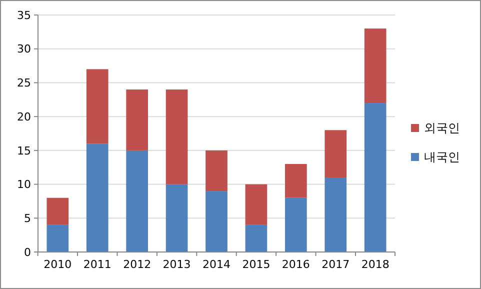 The image size is (481, 289). Describe the element at coordinates (24, 49) in the screenshot. I see `y-tick-label: 30` at that location.